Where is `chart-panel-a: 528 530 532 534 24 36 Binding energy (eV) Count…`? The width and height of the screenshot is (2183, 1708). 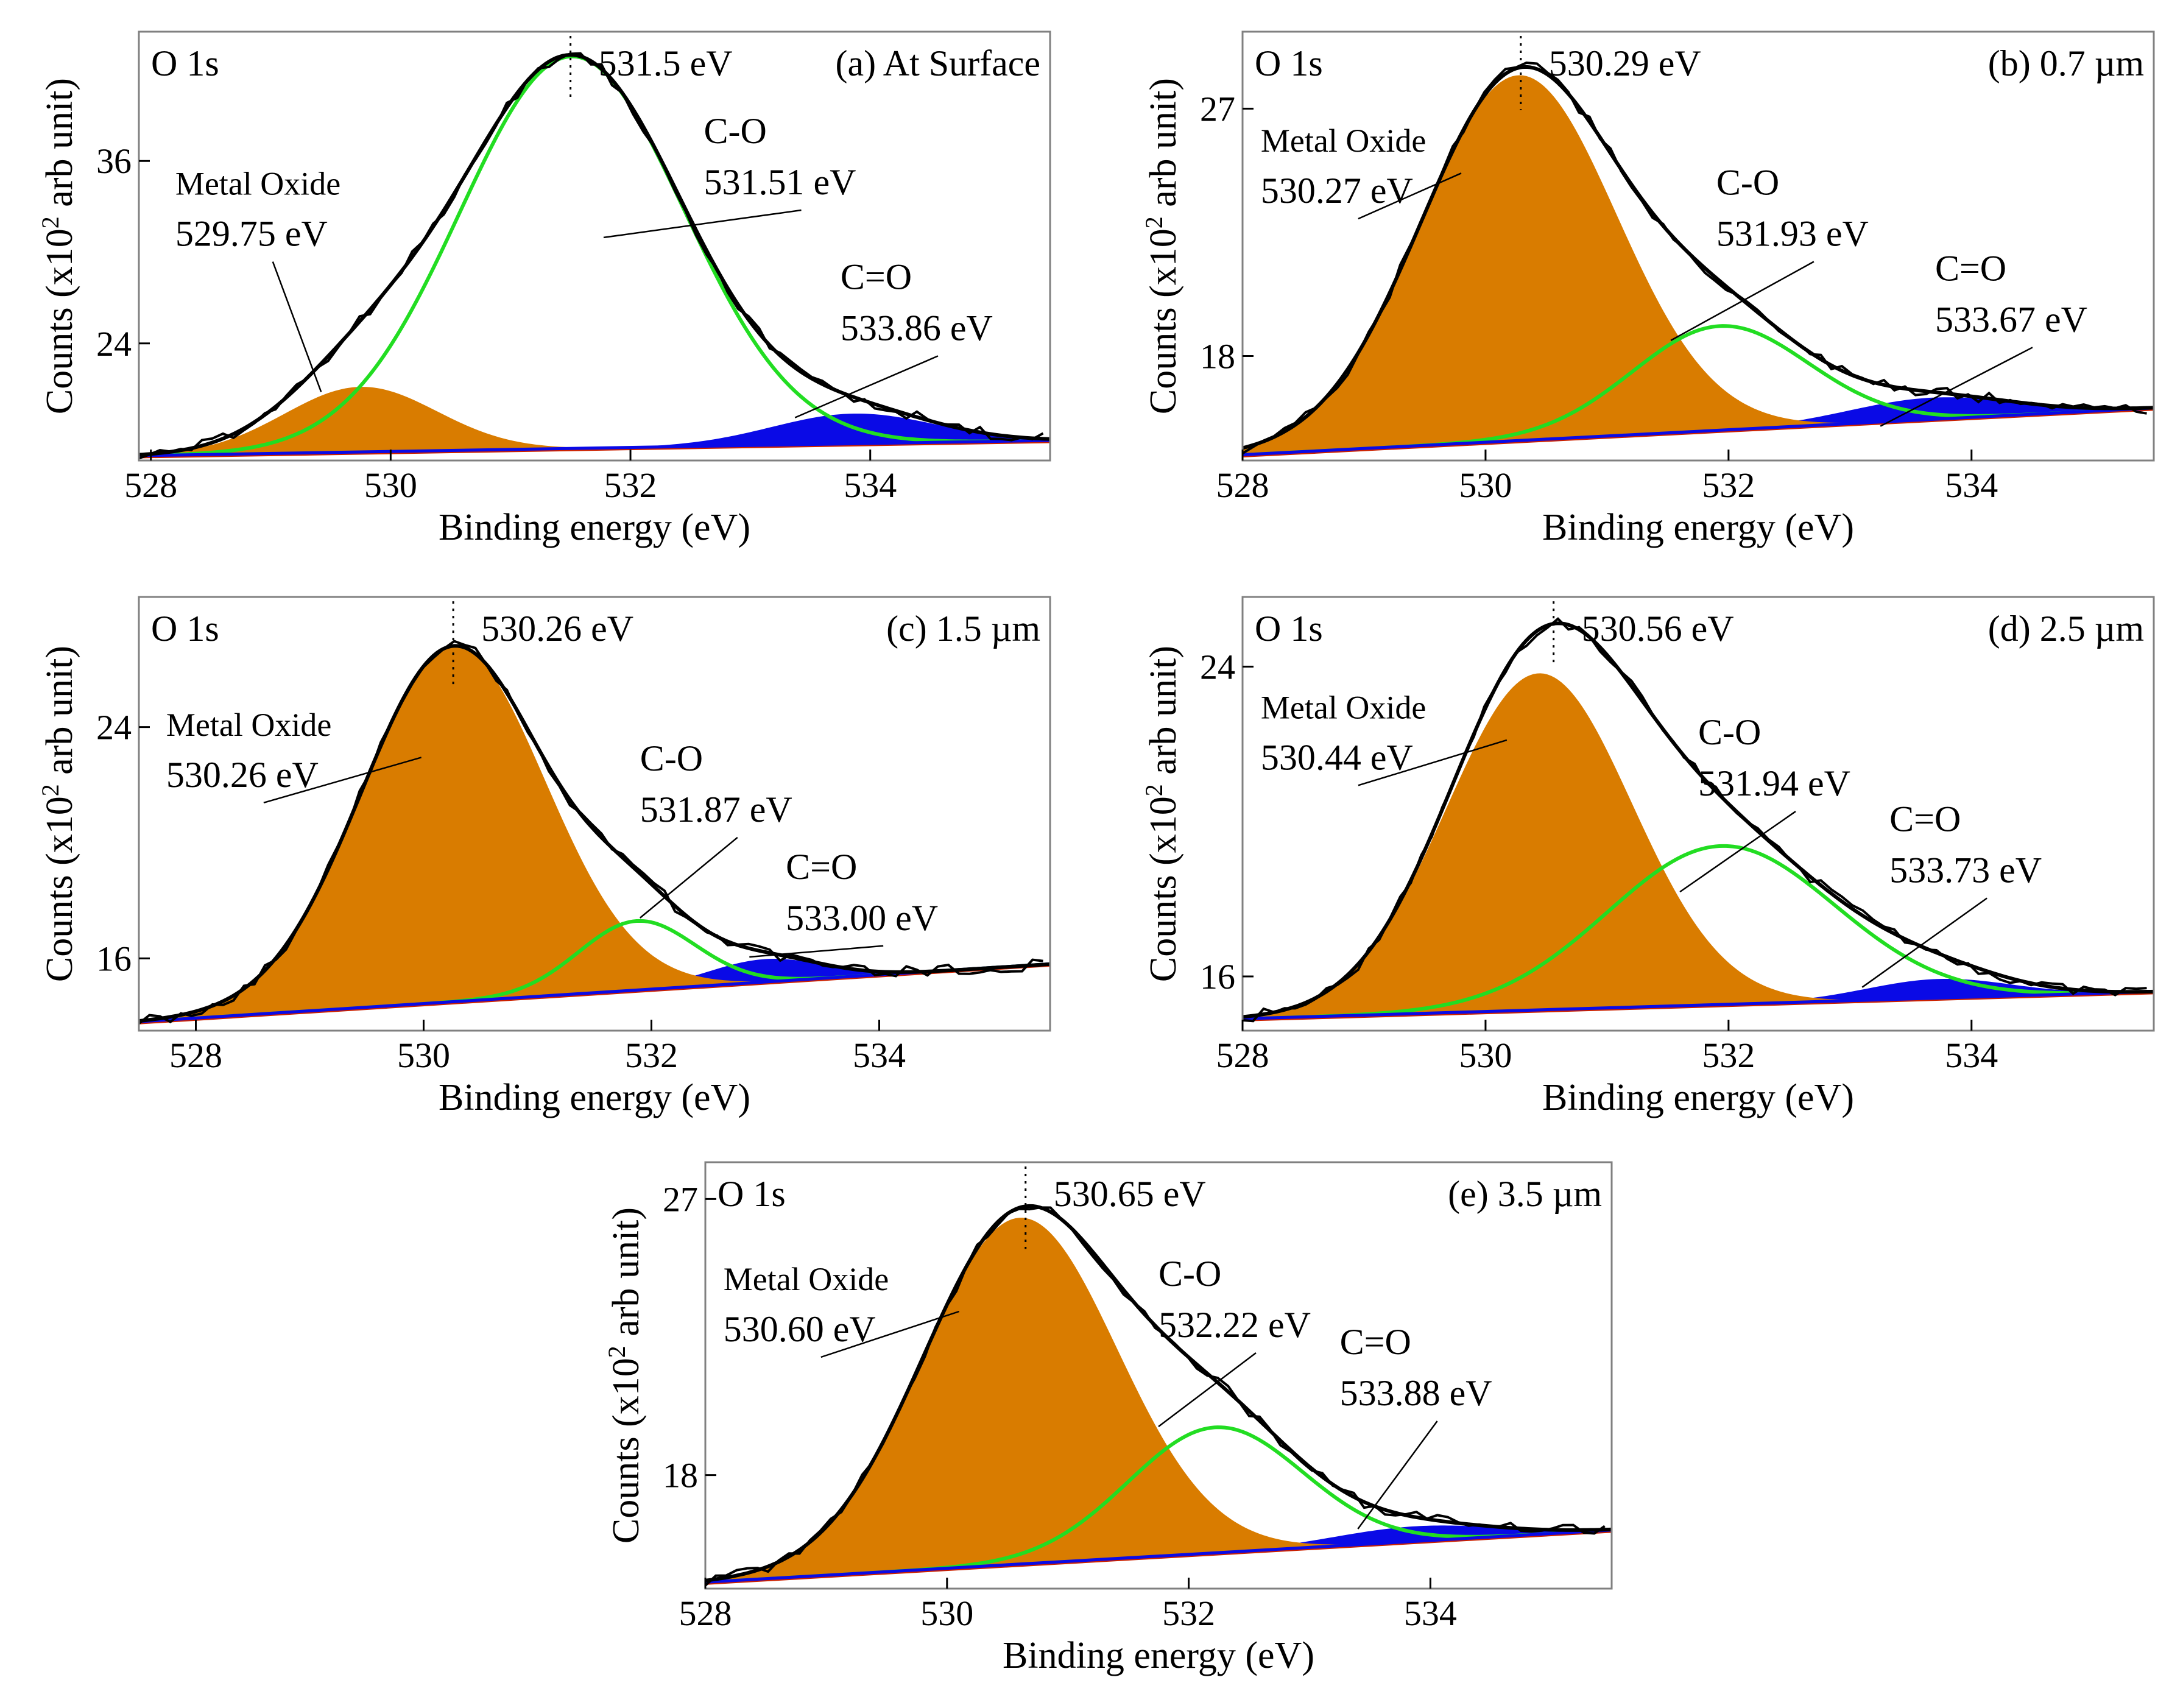 chart-panel-a: 528 530 532 534 24 36 Binding energy (eV) Count… is located at coordinates (544, 289).